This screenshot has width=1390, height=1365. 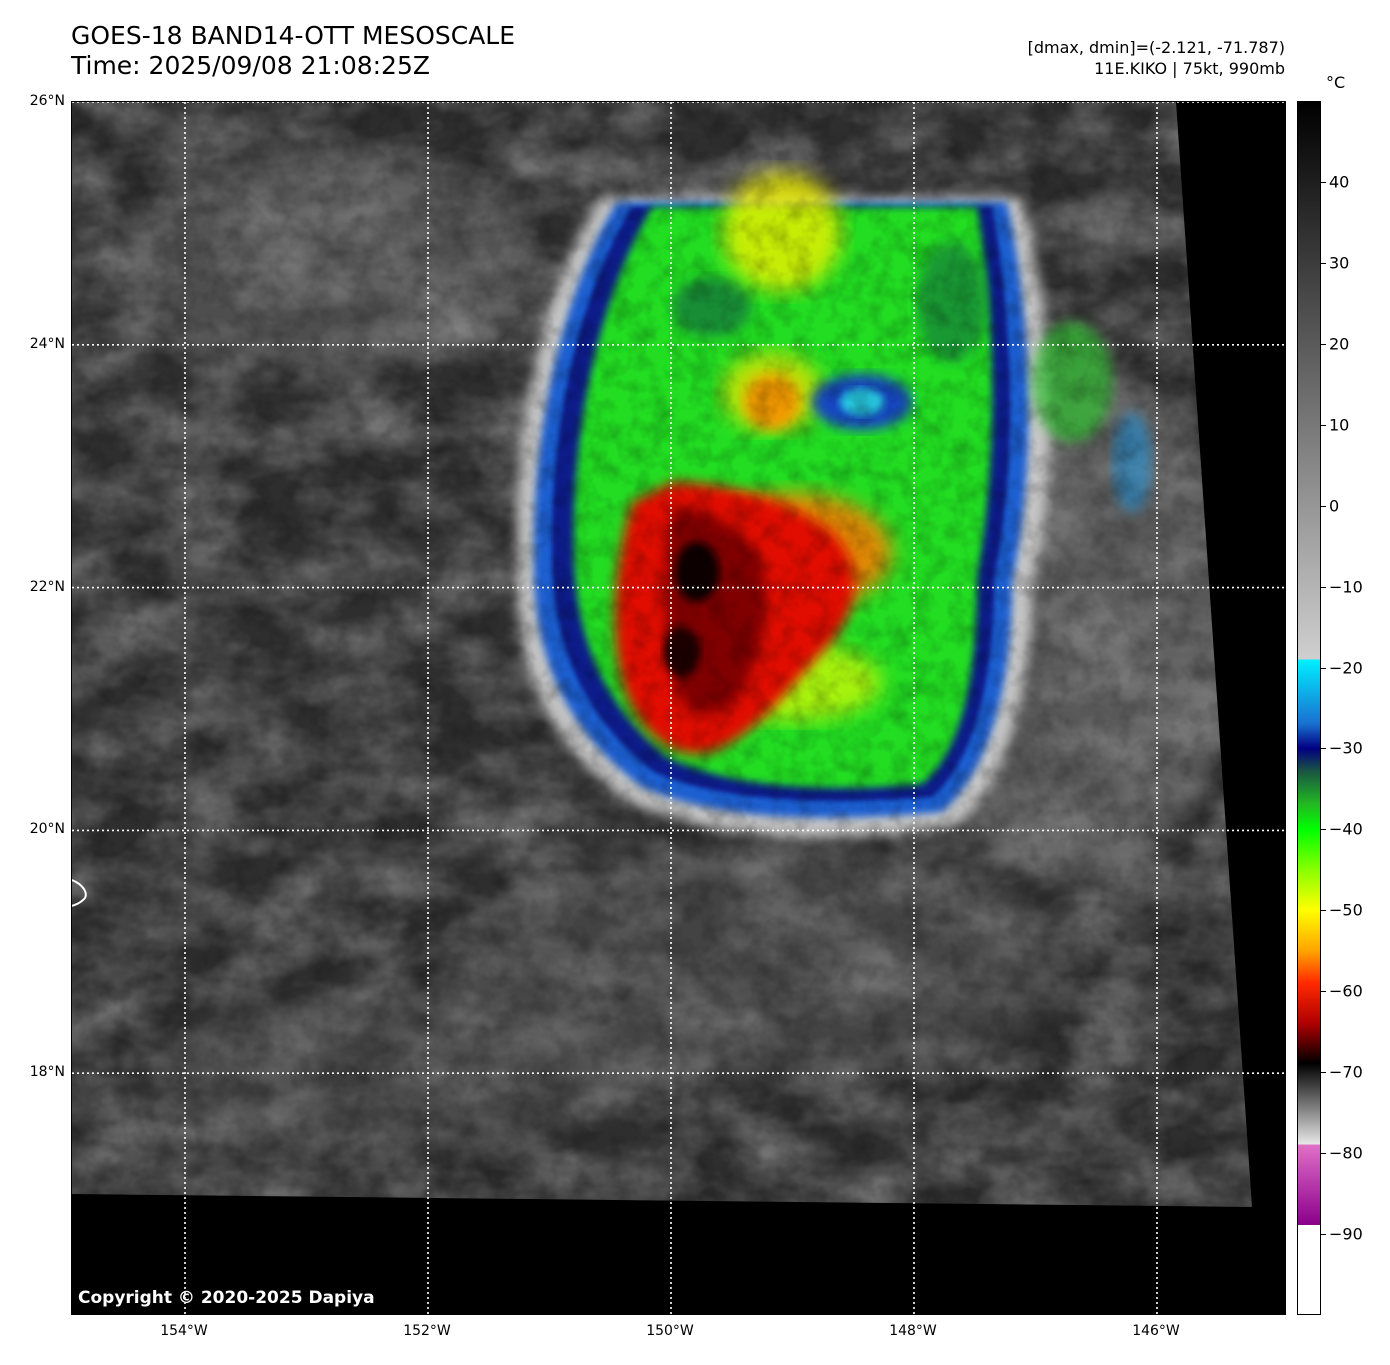 What do you see at coordinates (293, 35) in the screenshot?
I see `chart-title: GOES-18 BAND14-OTT MESOSCALE` at bounding box center [293, 35].